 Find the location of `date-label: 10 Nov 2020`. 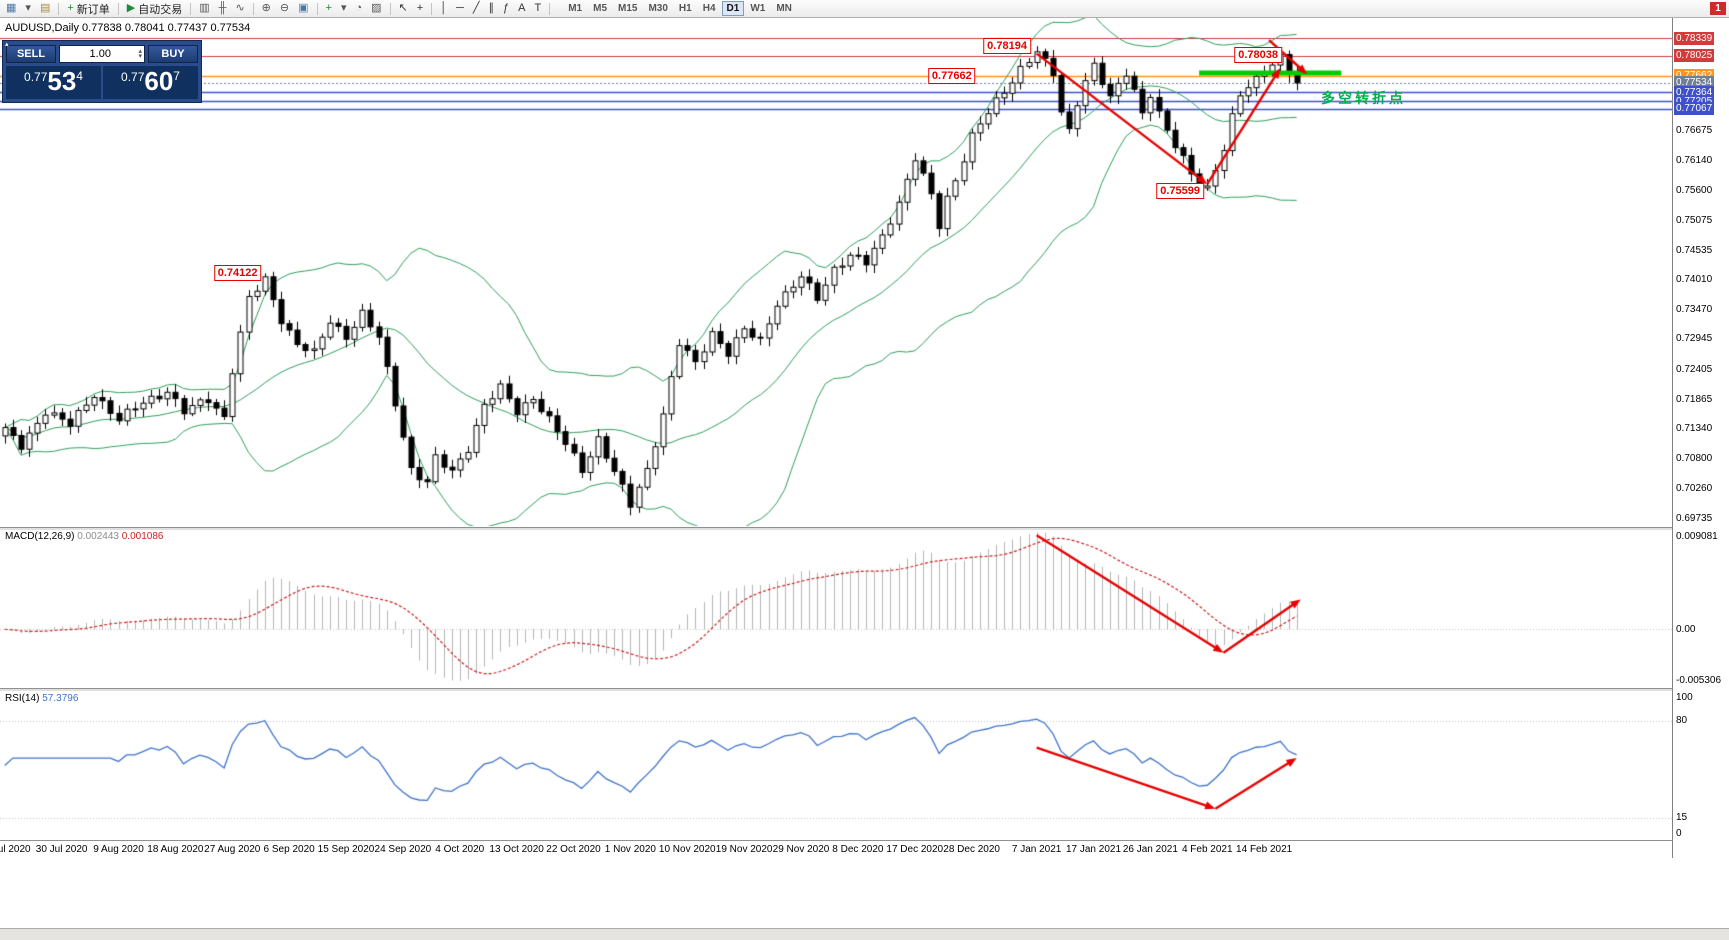

date-label: 10 Nov 2020 is located at coordinates (687, 849).